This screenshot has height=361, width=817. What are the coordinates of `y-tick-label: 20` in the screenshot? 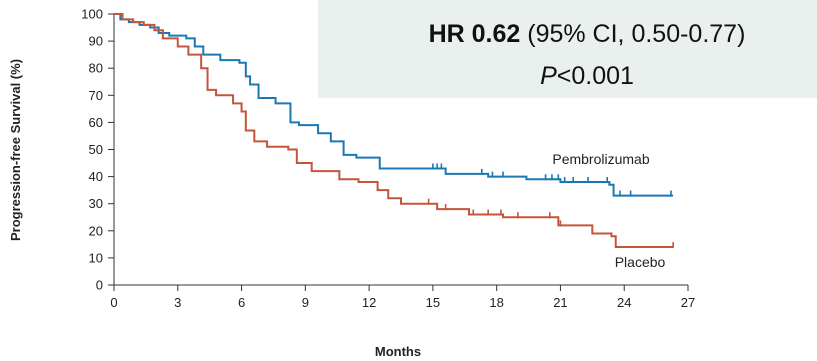 It's located at (96, 230).